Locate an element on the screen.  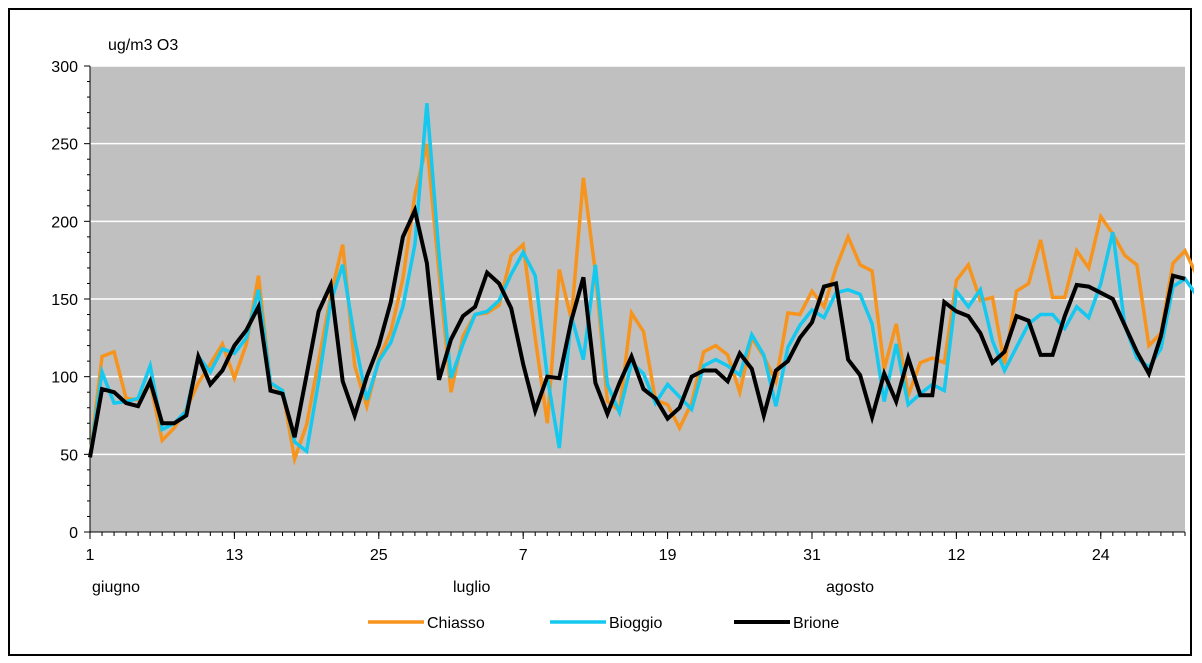
y-tick-label: 50 is located at coordinates (69, 455).